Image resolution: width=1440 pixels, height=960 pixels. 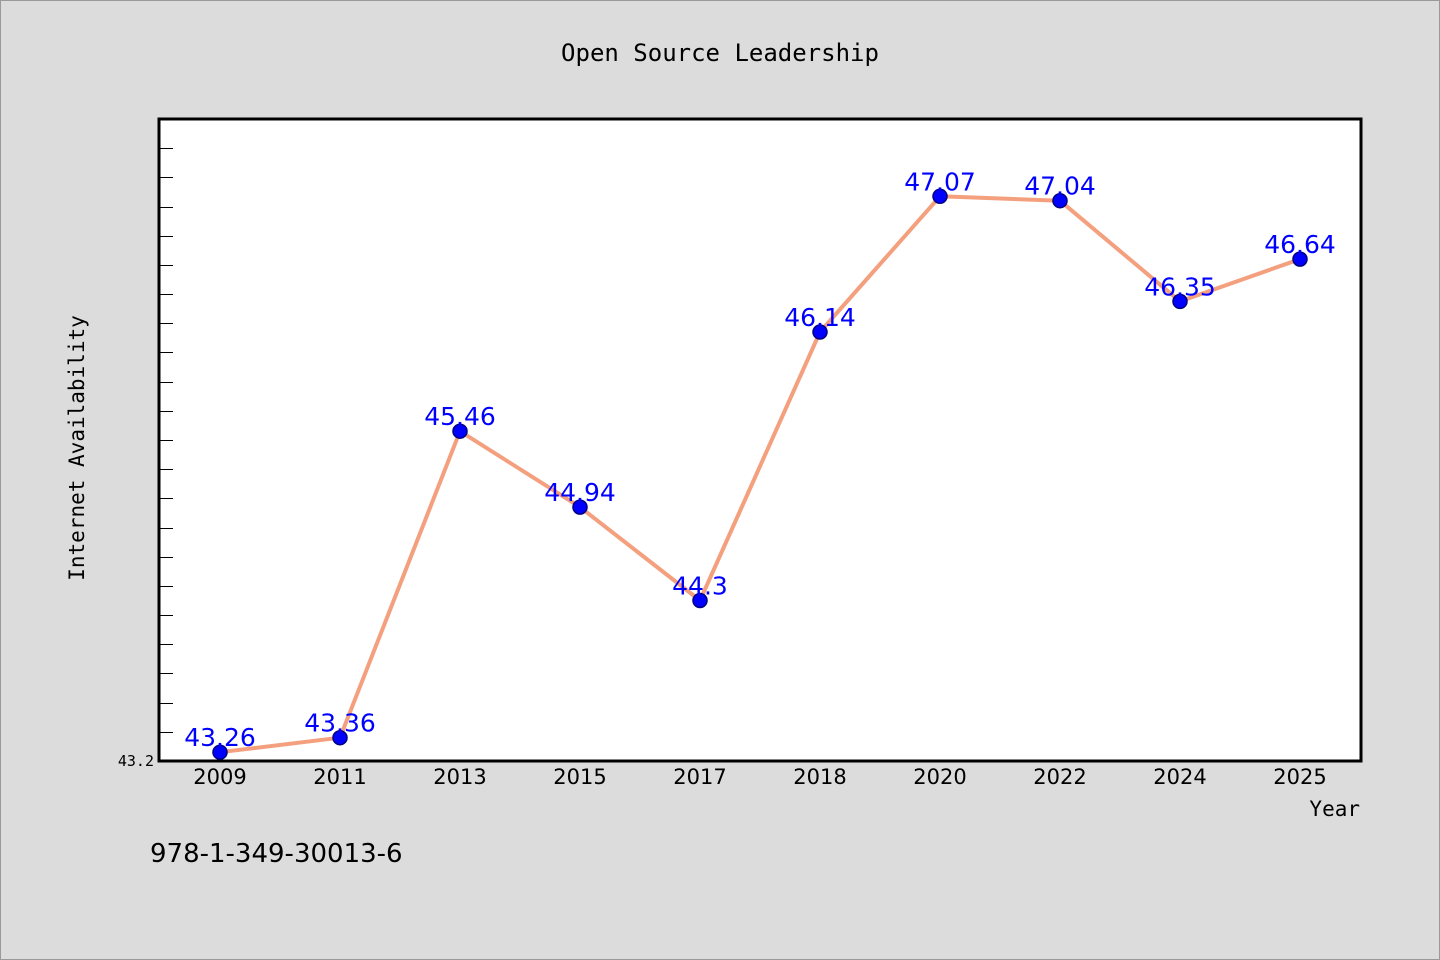 I want to click on x-tick-label: 2025, so click(x=1299, y=777).